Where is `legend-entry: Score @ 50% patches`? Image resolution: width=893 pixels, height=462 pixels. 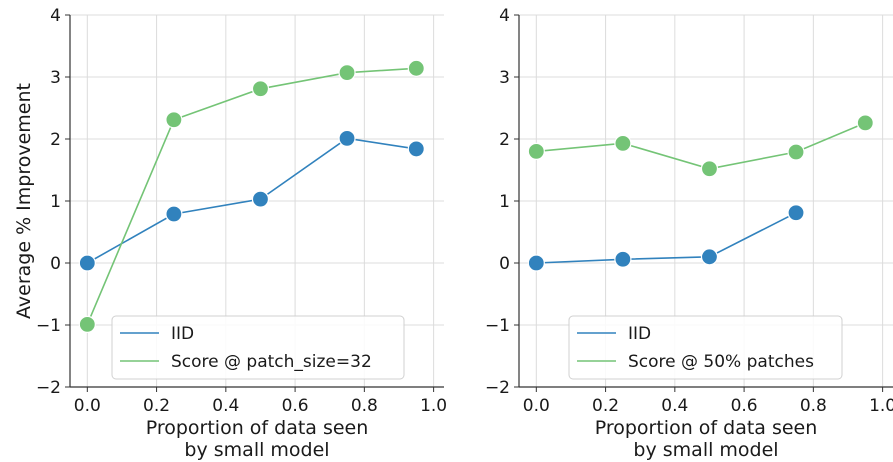
legend-entry: Score @ 50% patches is located at coordinates (721, 362).